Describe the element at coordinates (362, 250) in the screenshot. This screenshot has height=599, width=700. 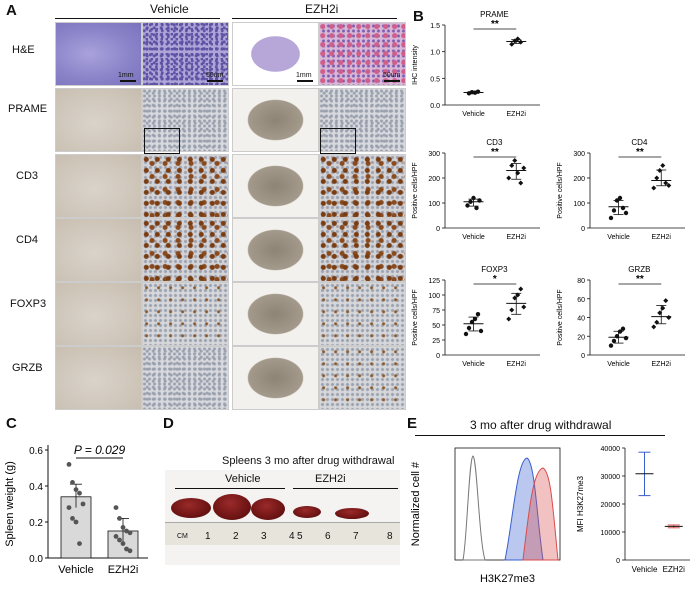
I see `micrograph-cd4-ezh2i-high` at that location.